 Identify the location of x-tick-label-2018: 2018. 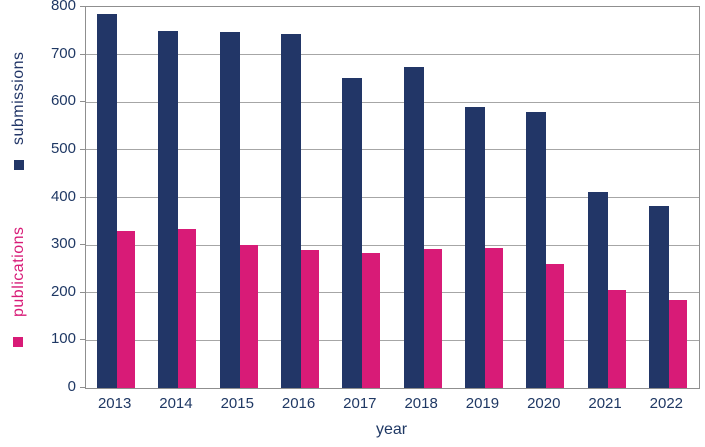
(421, 403).